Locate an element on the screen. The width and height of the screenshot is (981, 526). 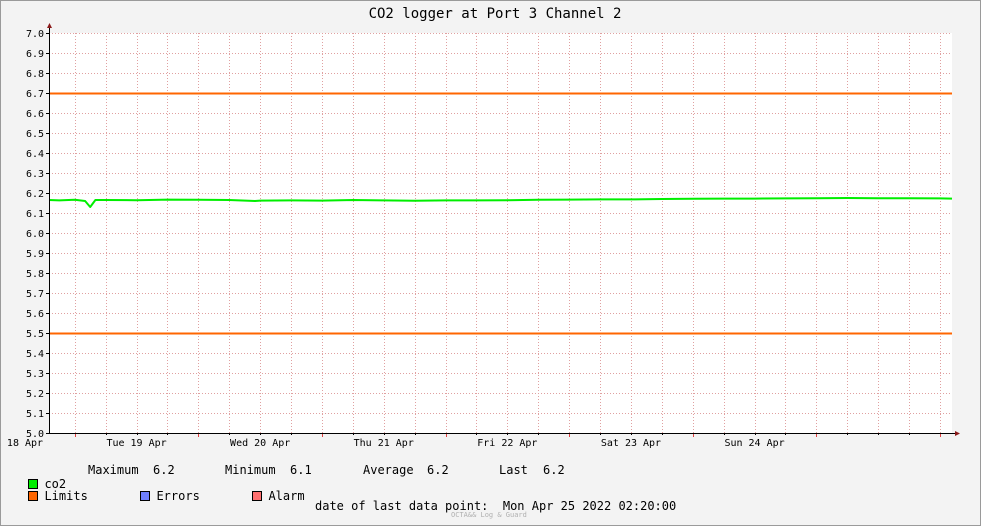
legend-row-errors: Errors is located at coordinates (163, 489).